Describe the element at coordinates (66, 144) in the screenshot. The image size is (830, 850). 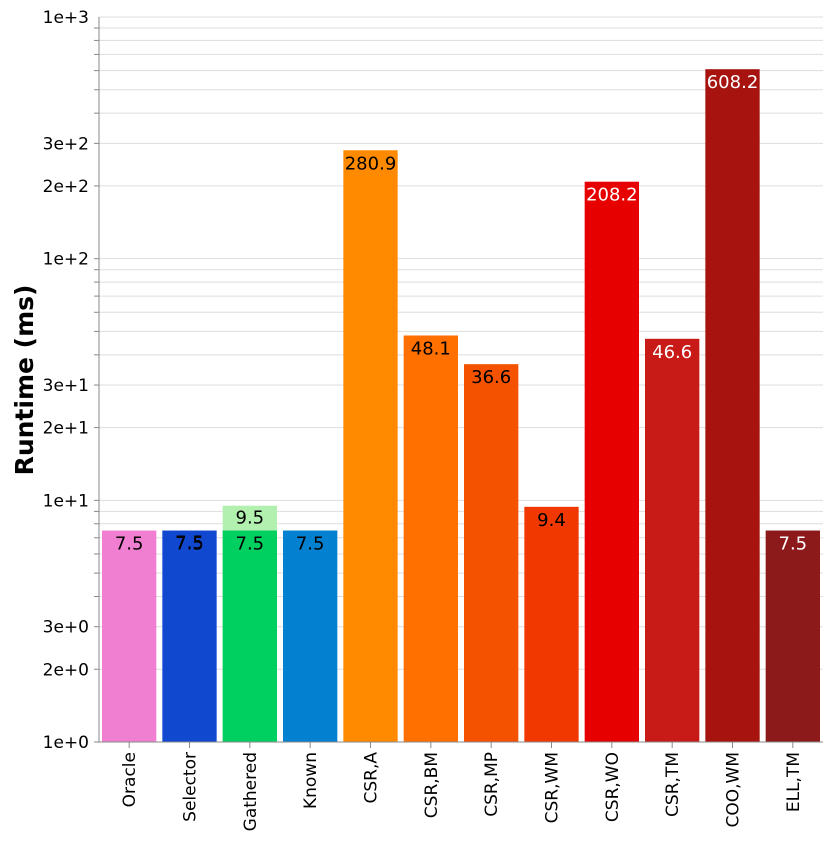
I see `y-tick-label: 3e+2` at that location.